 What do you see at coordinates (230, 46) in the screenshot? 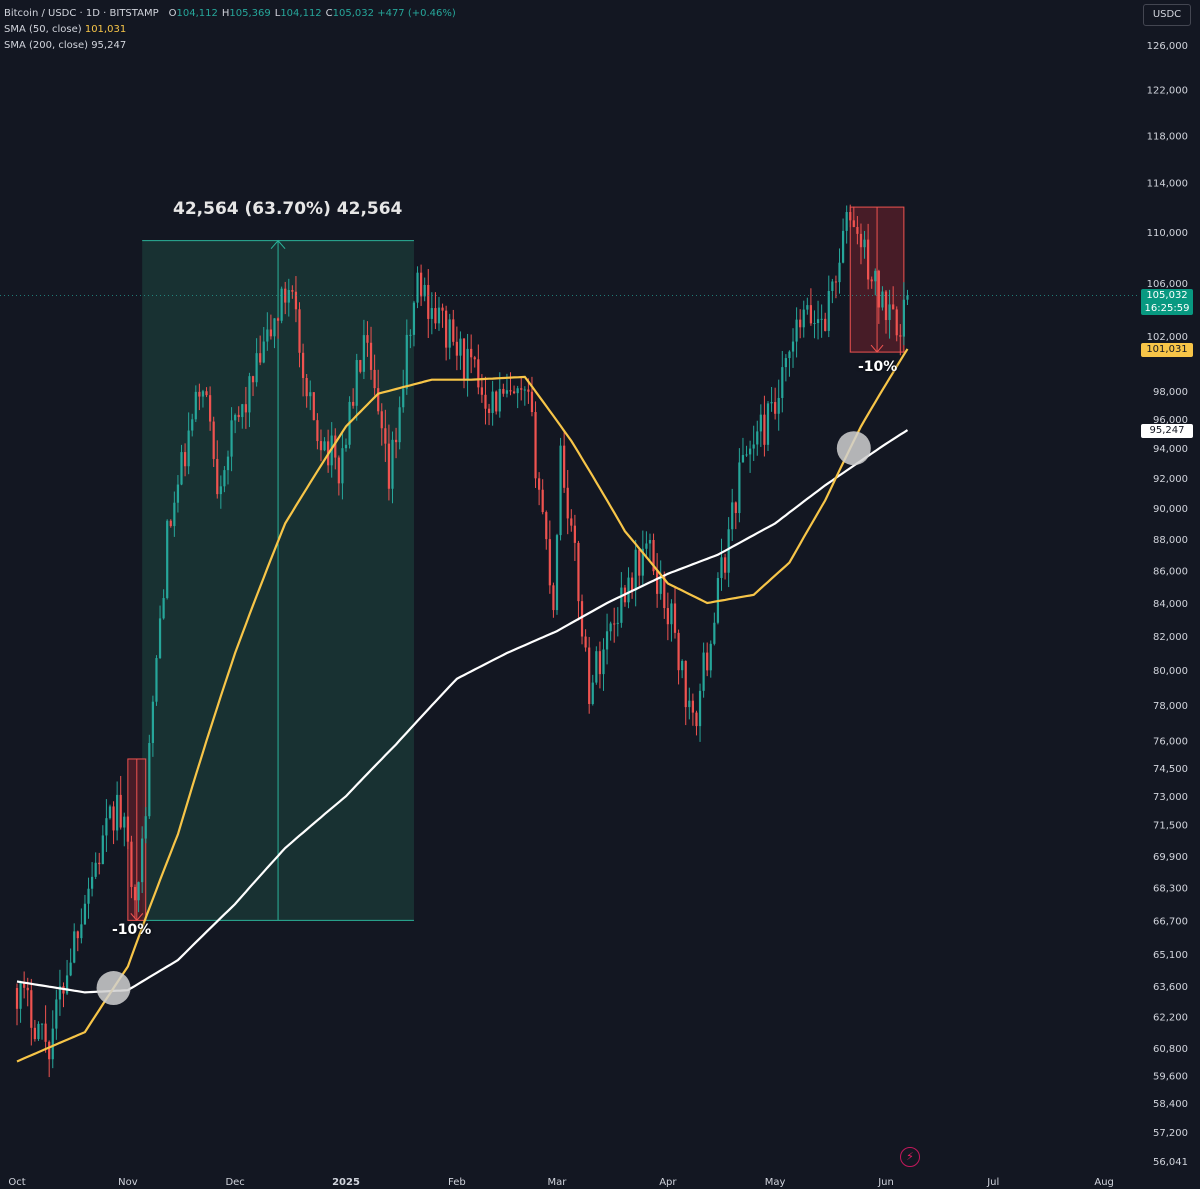
I see `sma200-row: SMA (200, close) 95,247` at bounding box center [230, 46].